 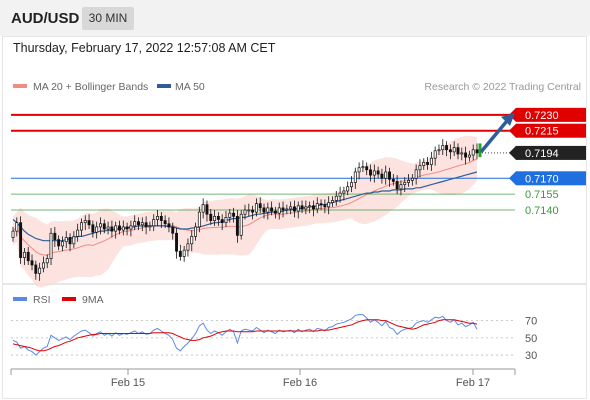 I want to click on source-credit: Research © 2022 Trading Central, so click(x=502, y=87).